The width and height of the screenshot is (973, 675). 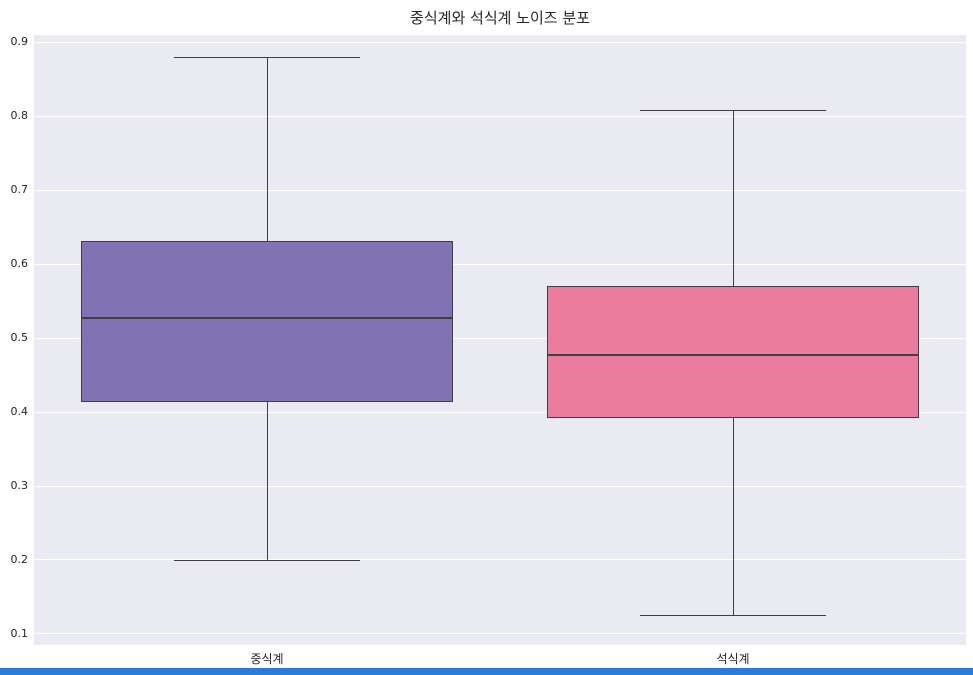 I want to click on y-tick-label: 0.3, so click(x=19, y=486).